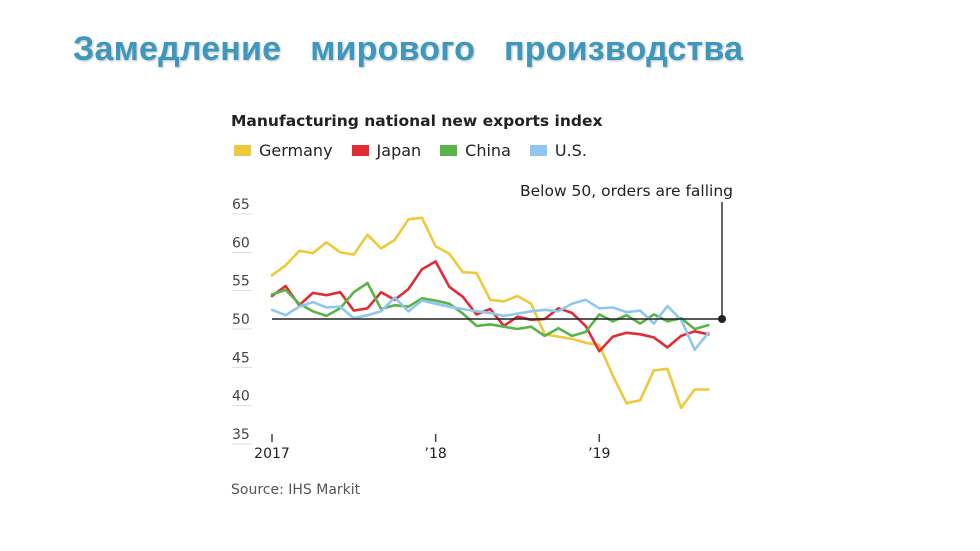 The image size is (980, 551). I want to click on chart-source: Source: IHS Markit, so click(296, 490).